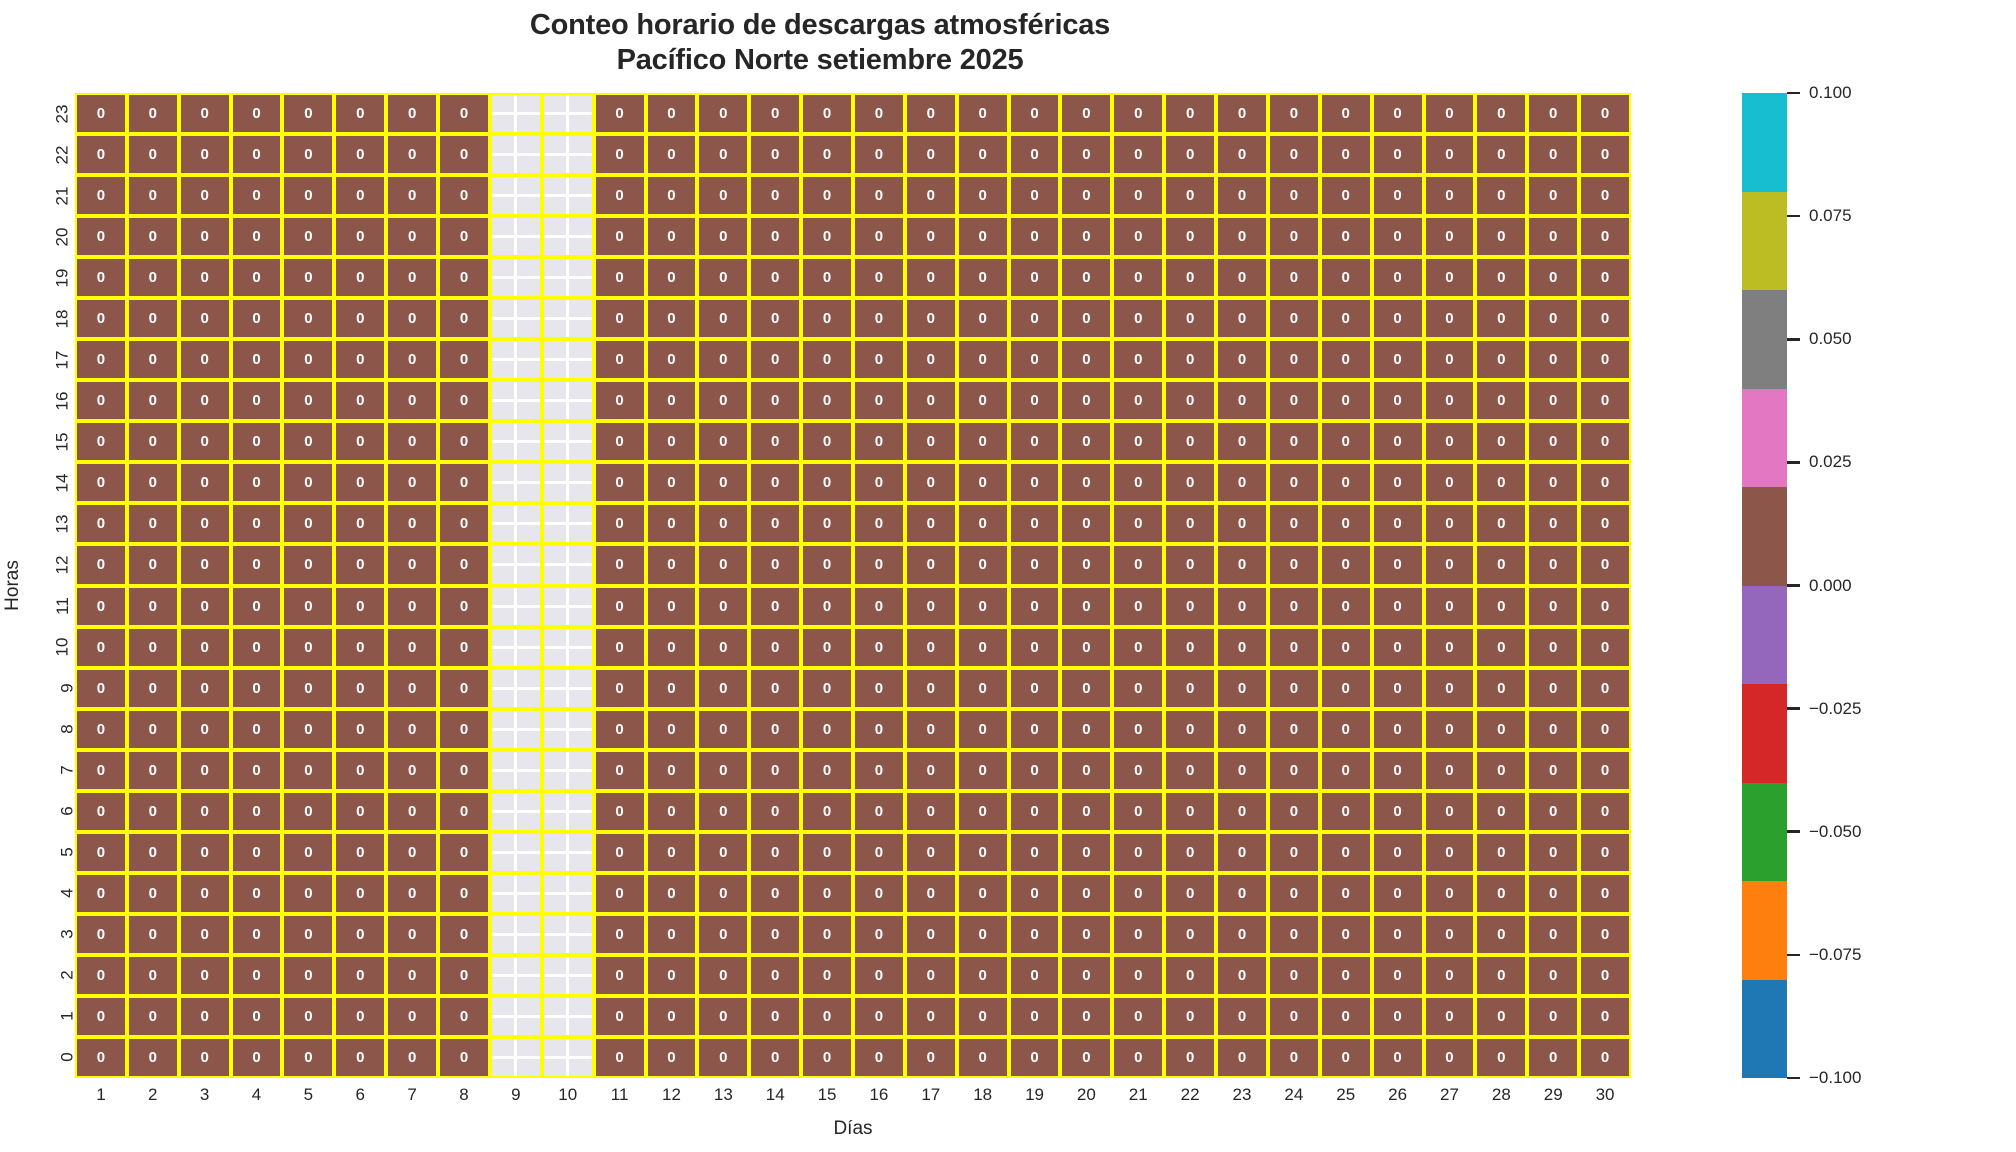 The width and height of the screenshot is (2016, 1152). What do you see at coordinates (1835, 954) in the screenshot?
I see `colorbar-tick-label: −0.075` at bounding box center [1835, 954].